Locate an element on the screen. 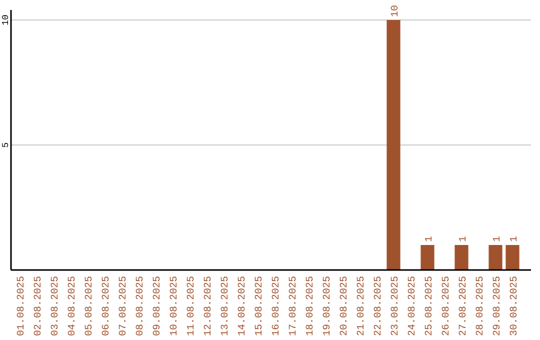  x-tick-label: 10.08.2025 is located at coordinates (175, 306).